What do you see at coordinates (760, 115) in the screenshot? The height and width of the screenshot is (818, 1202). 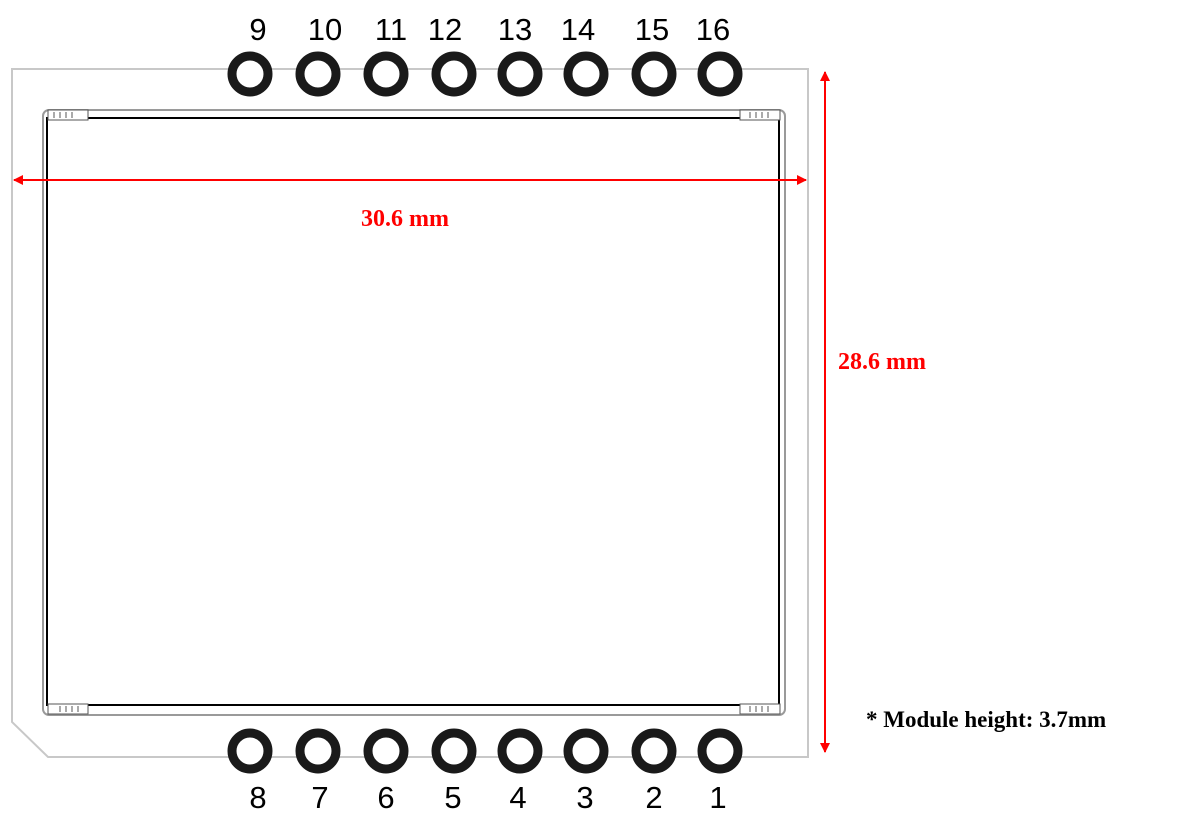 I see `corner-tab-top-right` at bounding box center [760, 115].